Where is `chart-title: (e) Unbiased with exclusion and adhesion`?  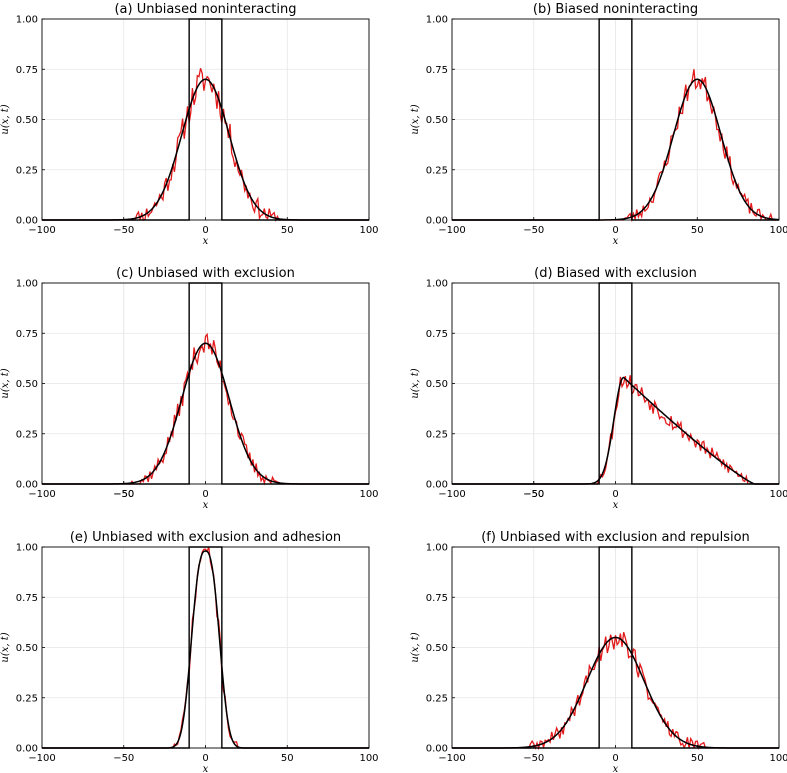
chart-title: (e) Unbiased with exclusion and adhesion is located at coordinates (205, 537).